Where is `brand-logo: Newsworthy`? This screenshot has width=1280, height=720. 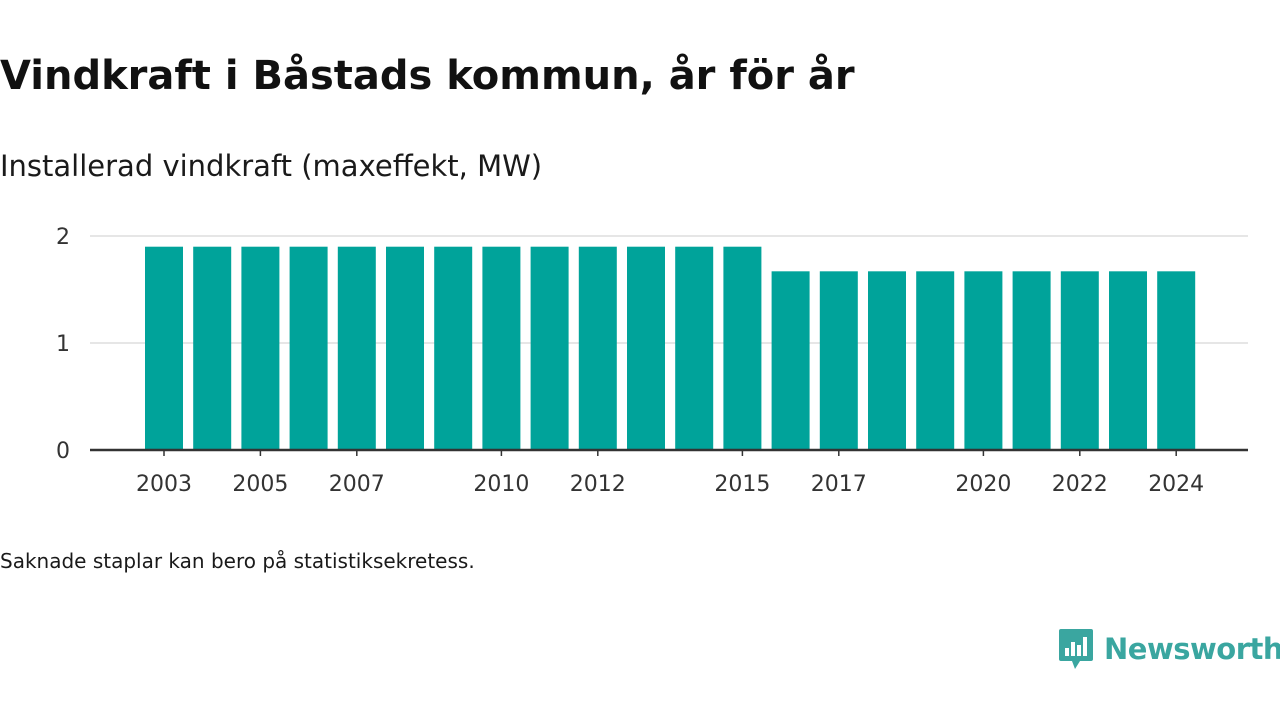 brand-logo: Newsworthy is located at coordinates (1169, 649).